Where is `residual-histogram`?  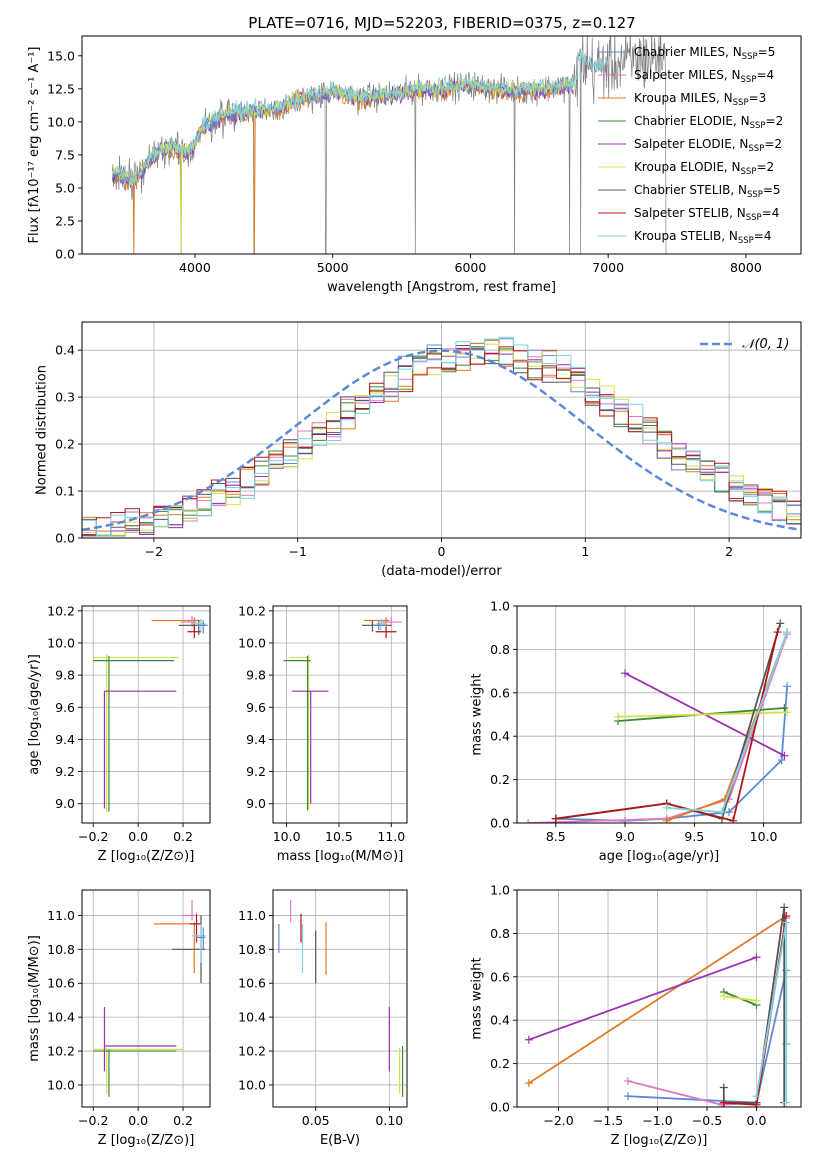 residual-histogram is located at coordinates (441, 441).